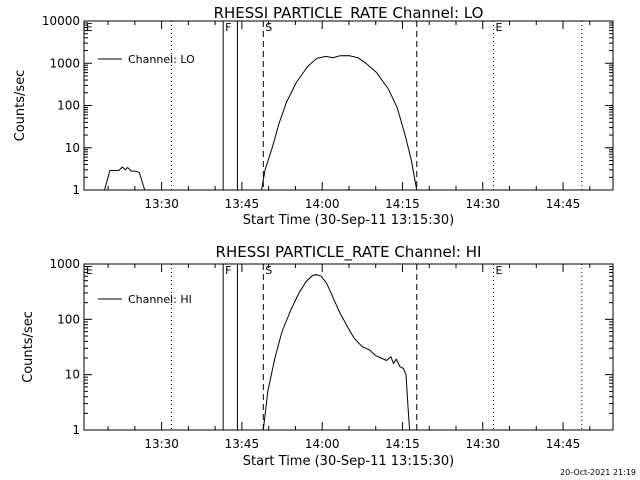  I want to click on generation-timestamp: 20-Oct-2021 21:19, so click(598, 472).